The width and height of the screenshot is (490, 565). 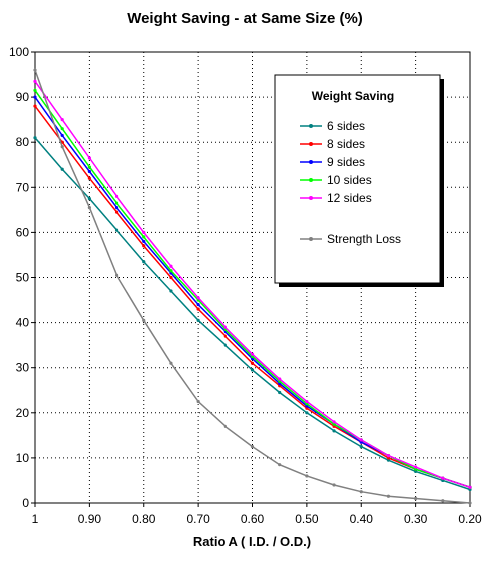 I want to click on x-tick-label: 0.90, so click(x=90, y=519).